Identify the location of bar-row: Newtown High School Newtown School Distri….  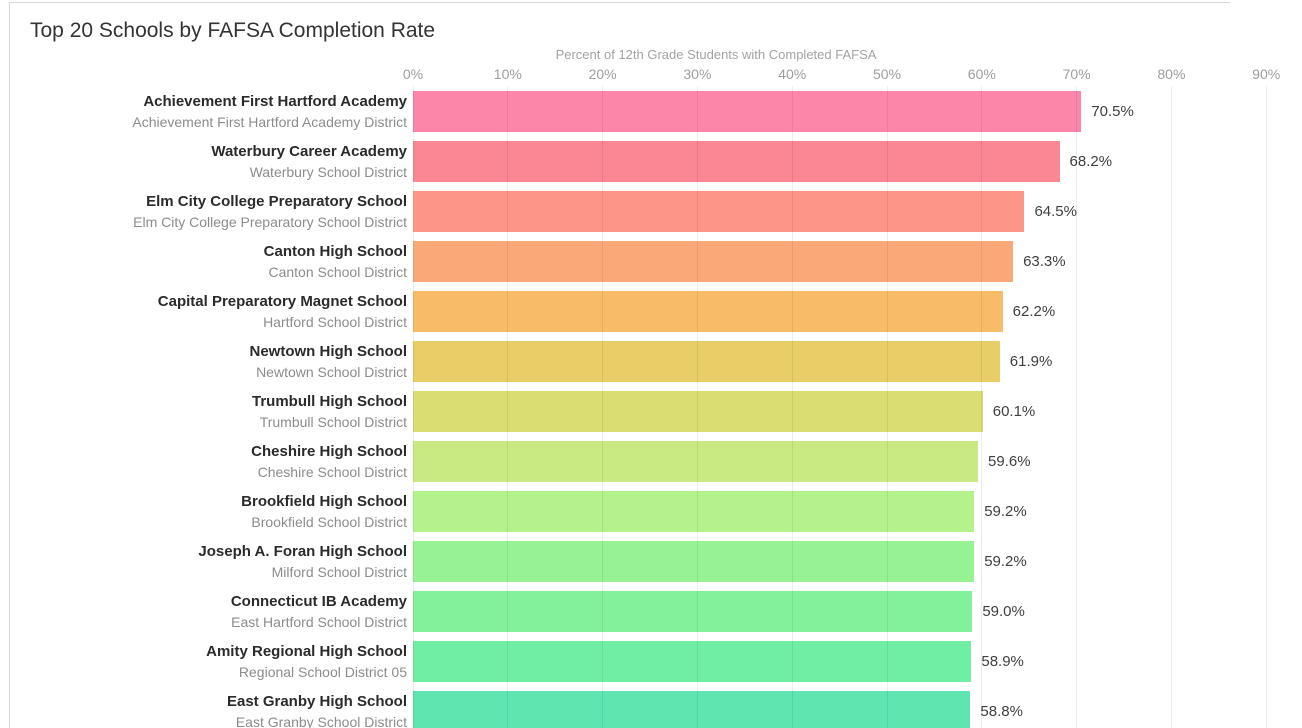
(651, 363).